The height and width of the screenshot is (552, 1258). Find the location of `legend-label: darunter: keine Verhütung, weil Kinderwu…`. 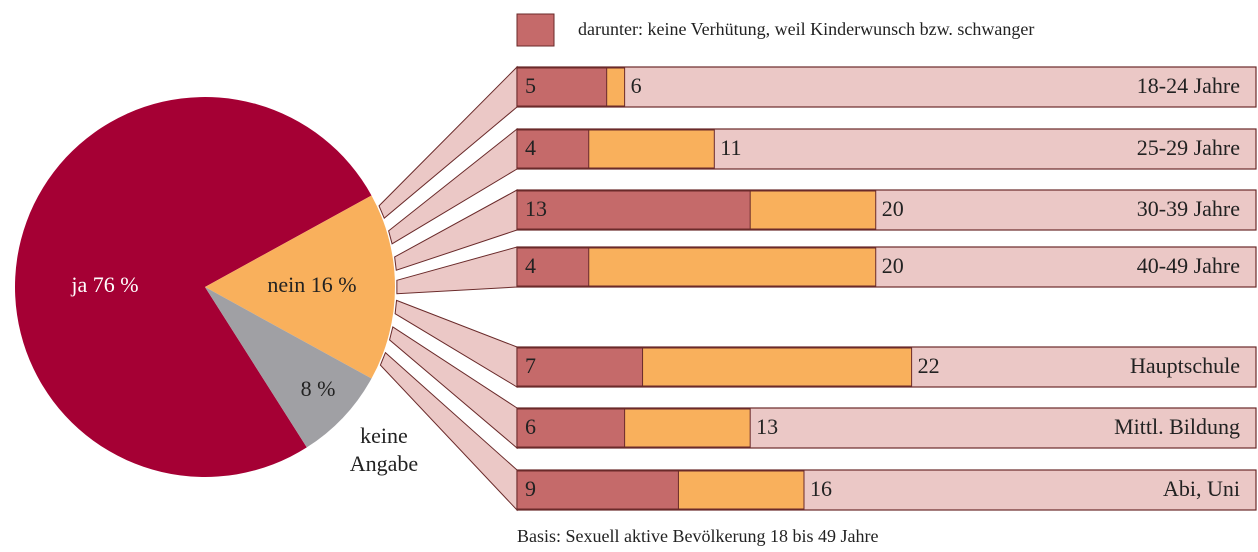

legend-label: darunter: keine Verhütung, weil Kinderwu… is located at coordinates (806, 29).